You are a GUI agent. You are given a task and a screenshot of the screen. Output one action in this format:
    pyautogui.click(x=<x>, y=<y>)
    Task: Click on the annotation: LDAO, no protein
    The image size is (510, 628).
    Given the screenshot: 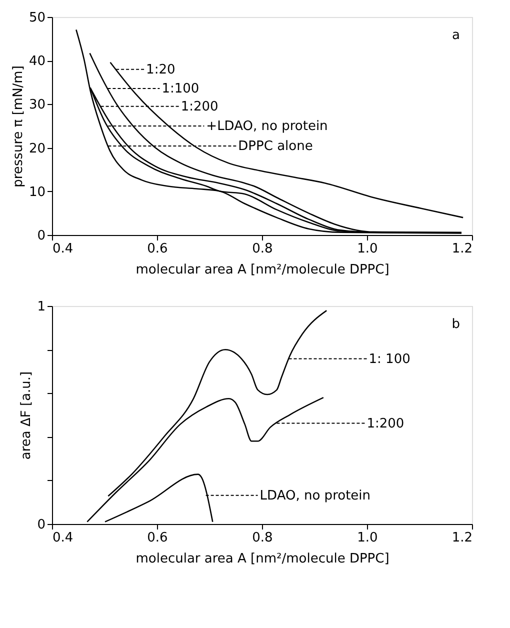 What is the action you would take?
    pyautogui.click(x=315, y=496)
    